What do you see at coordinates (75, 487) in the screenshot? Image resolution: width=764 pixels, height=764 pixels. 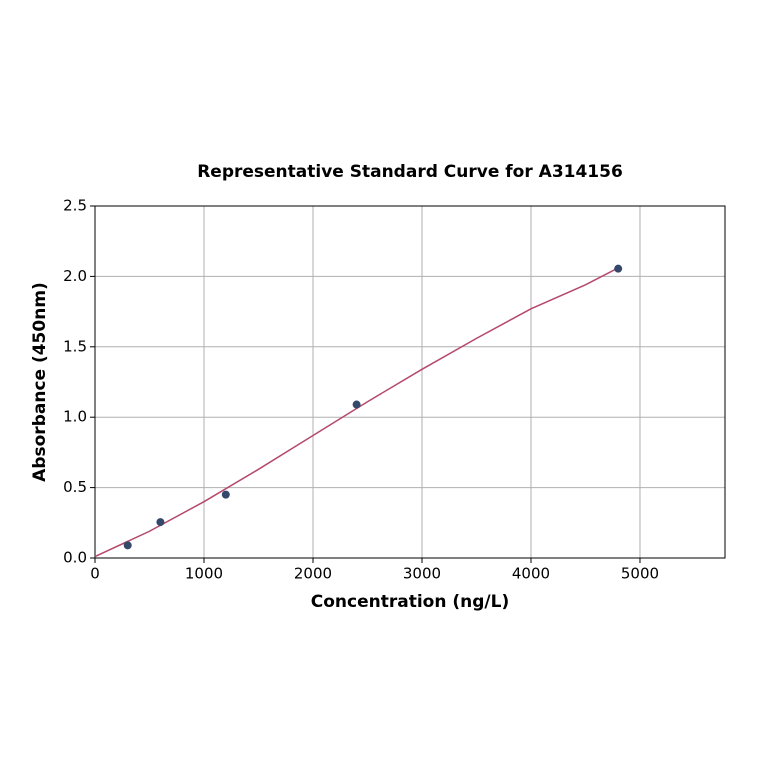 I see `y-tick-label: 0.5` at bounding box center [75, 487].